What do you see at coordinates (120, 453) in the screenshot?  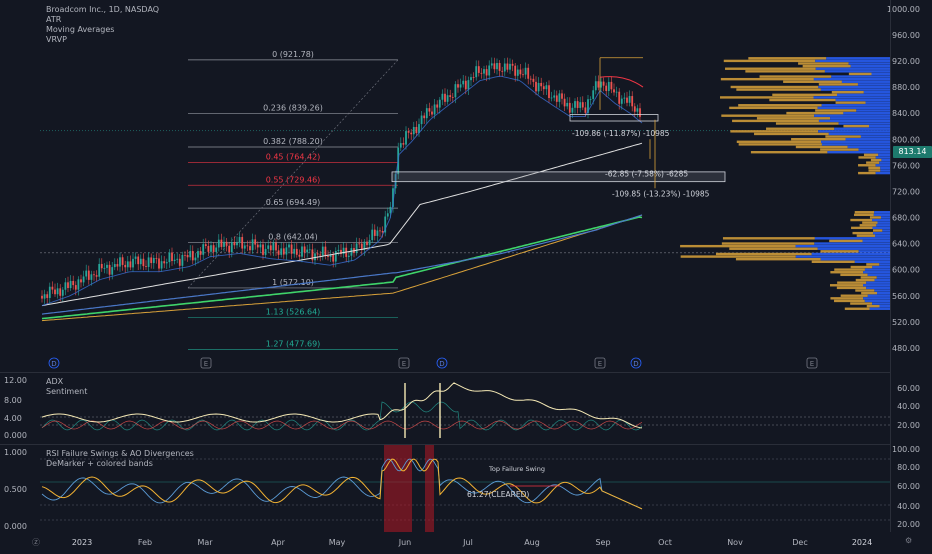 I see `indicator-rsi-failure-swings: RSI Failure Swings & AO Divergences` at bounding box center [120, 453].